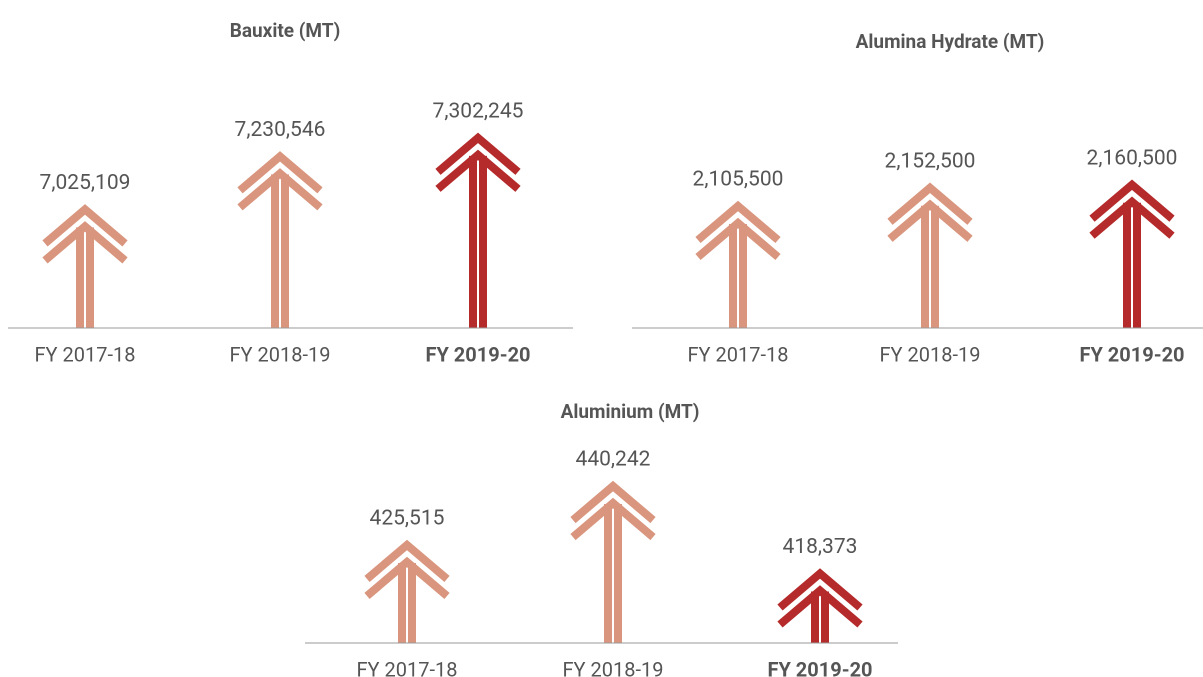 Image resolution: width=1203 pixels, height=677 pixels. I want to click on chart-title: Aluminium (MT), so click(630, 411).